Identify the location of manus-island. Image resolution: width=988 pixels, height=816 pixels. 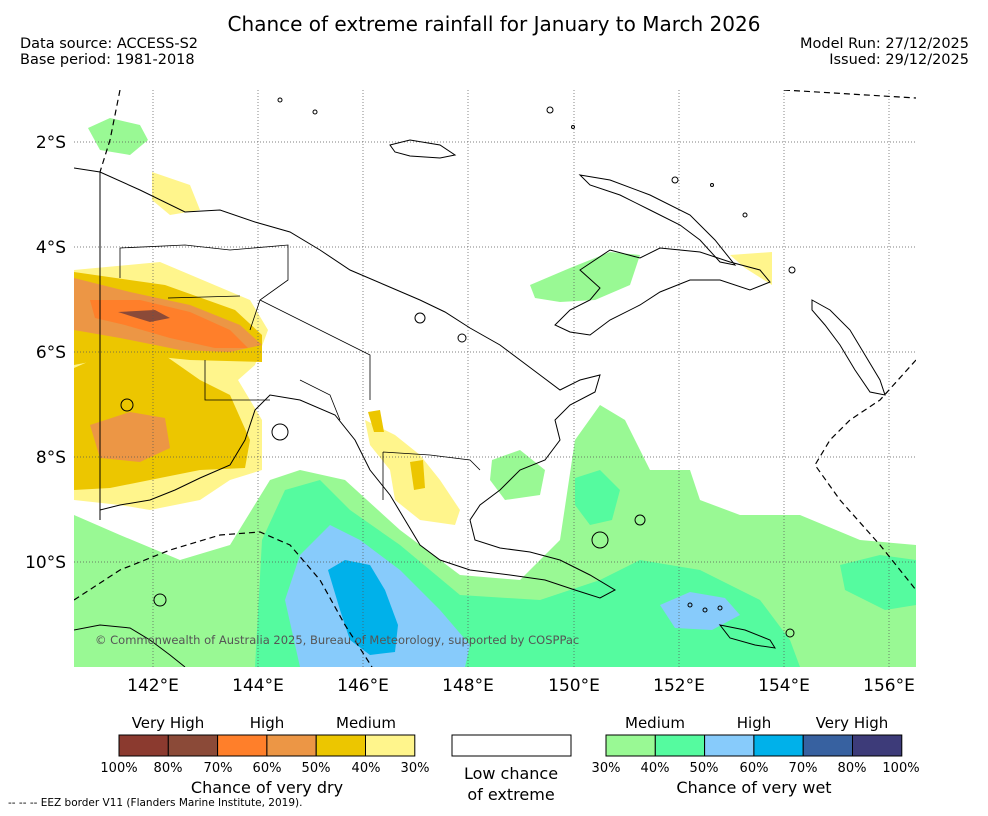
(423, 149).